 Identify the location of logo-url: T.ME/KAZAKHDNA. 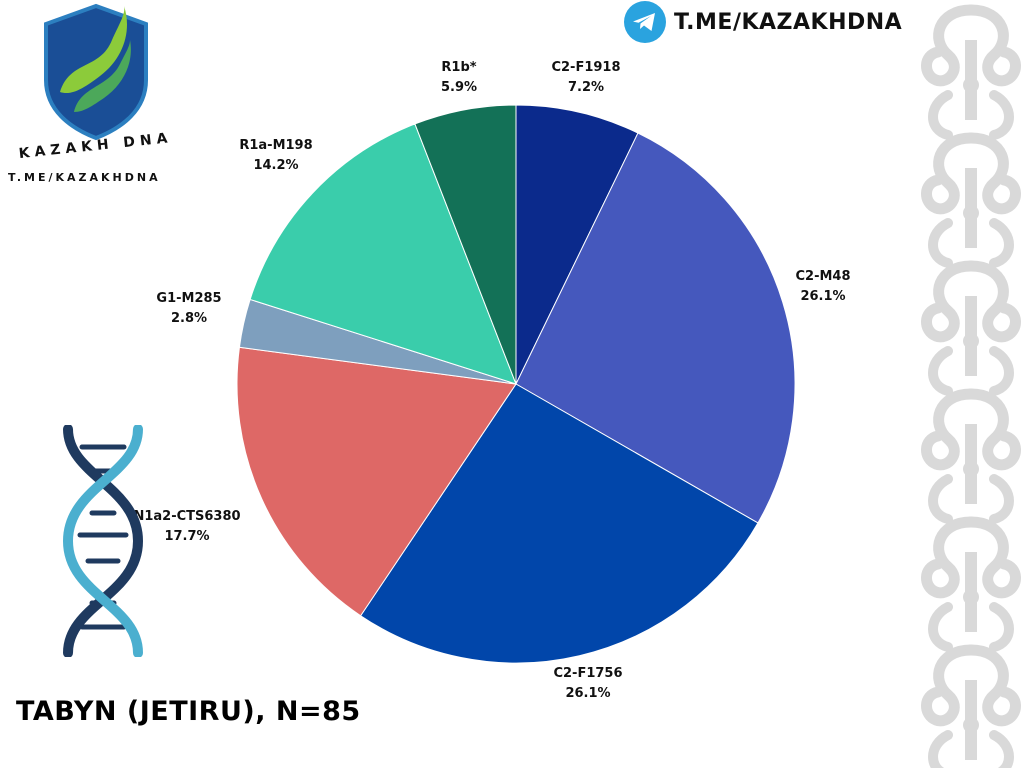
(84, 177).